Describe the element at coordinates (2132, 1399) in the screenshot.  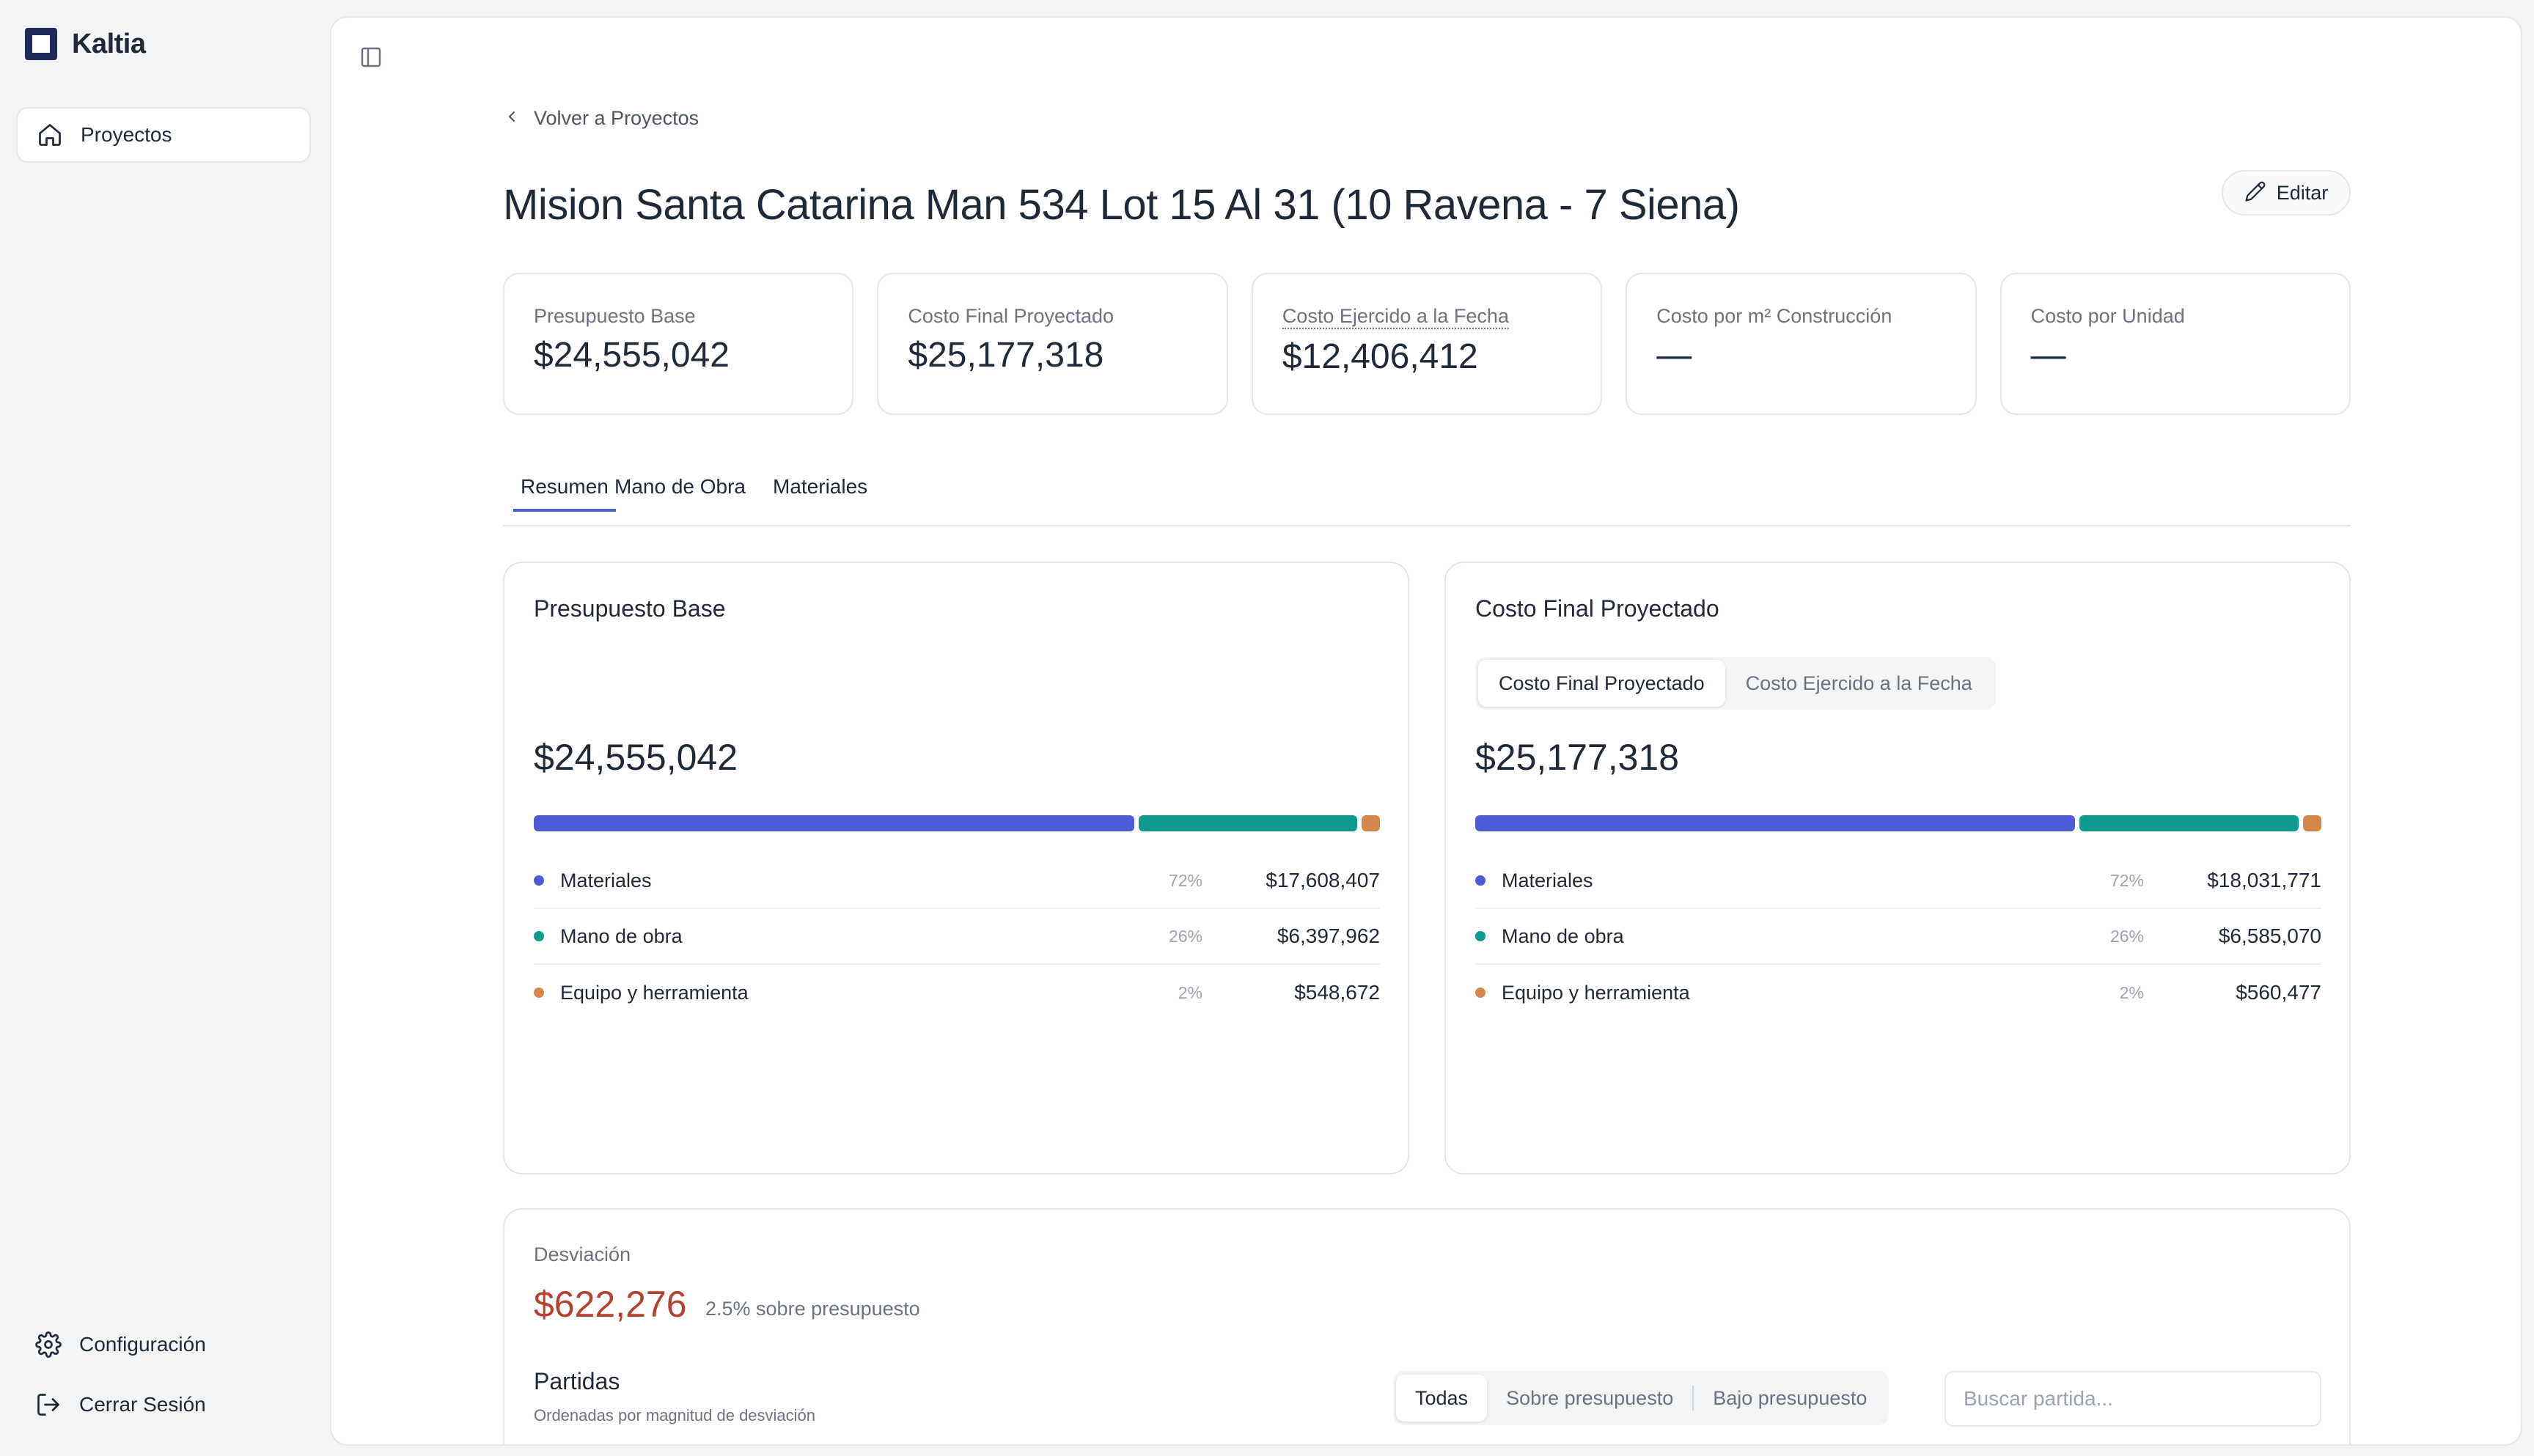
I see `search-partida-input` at that location.